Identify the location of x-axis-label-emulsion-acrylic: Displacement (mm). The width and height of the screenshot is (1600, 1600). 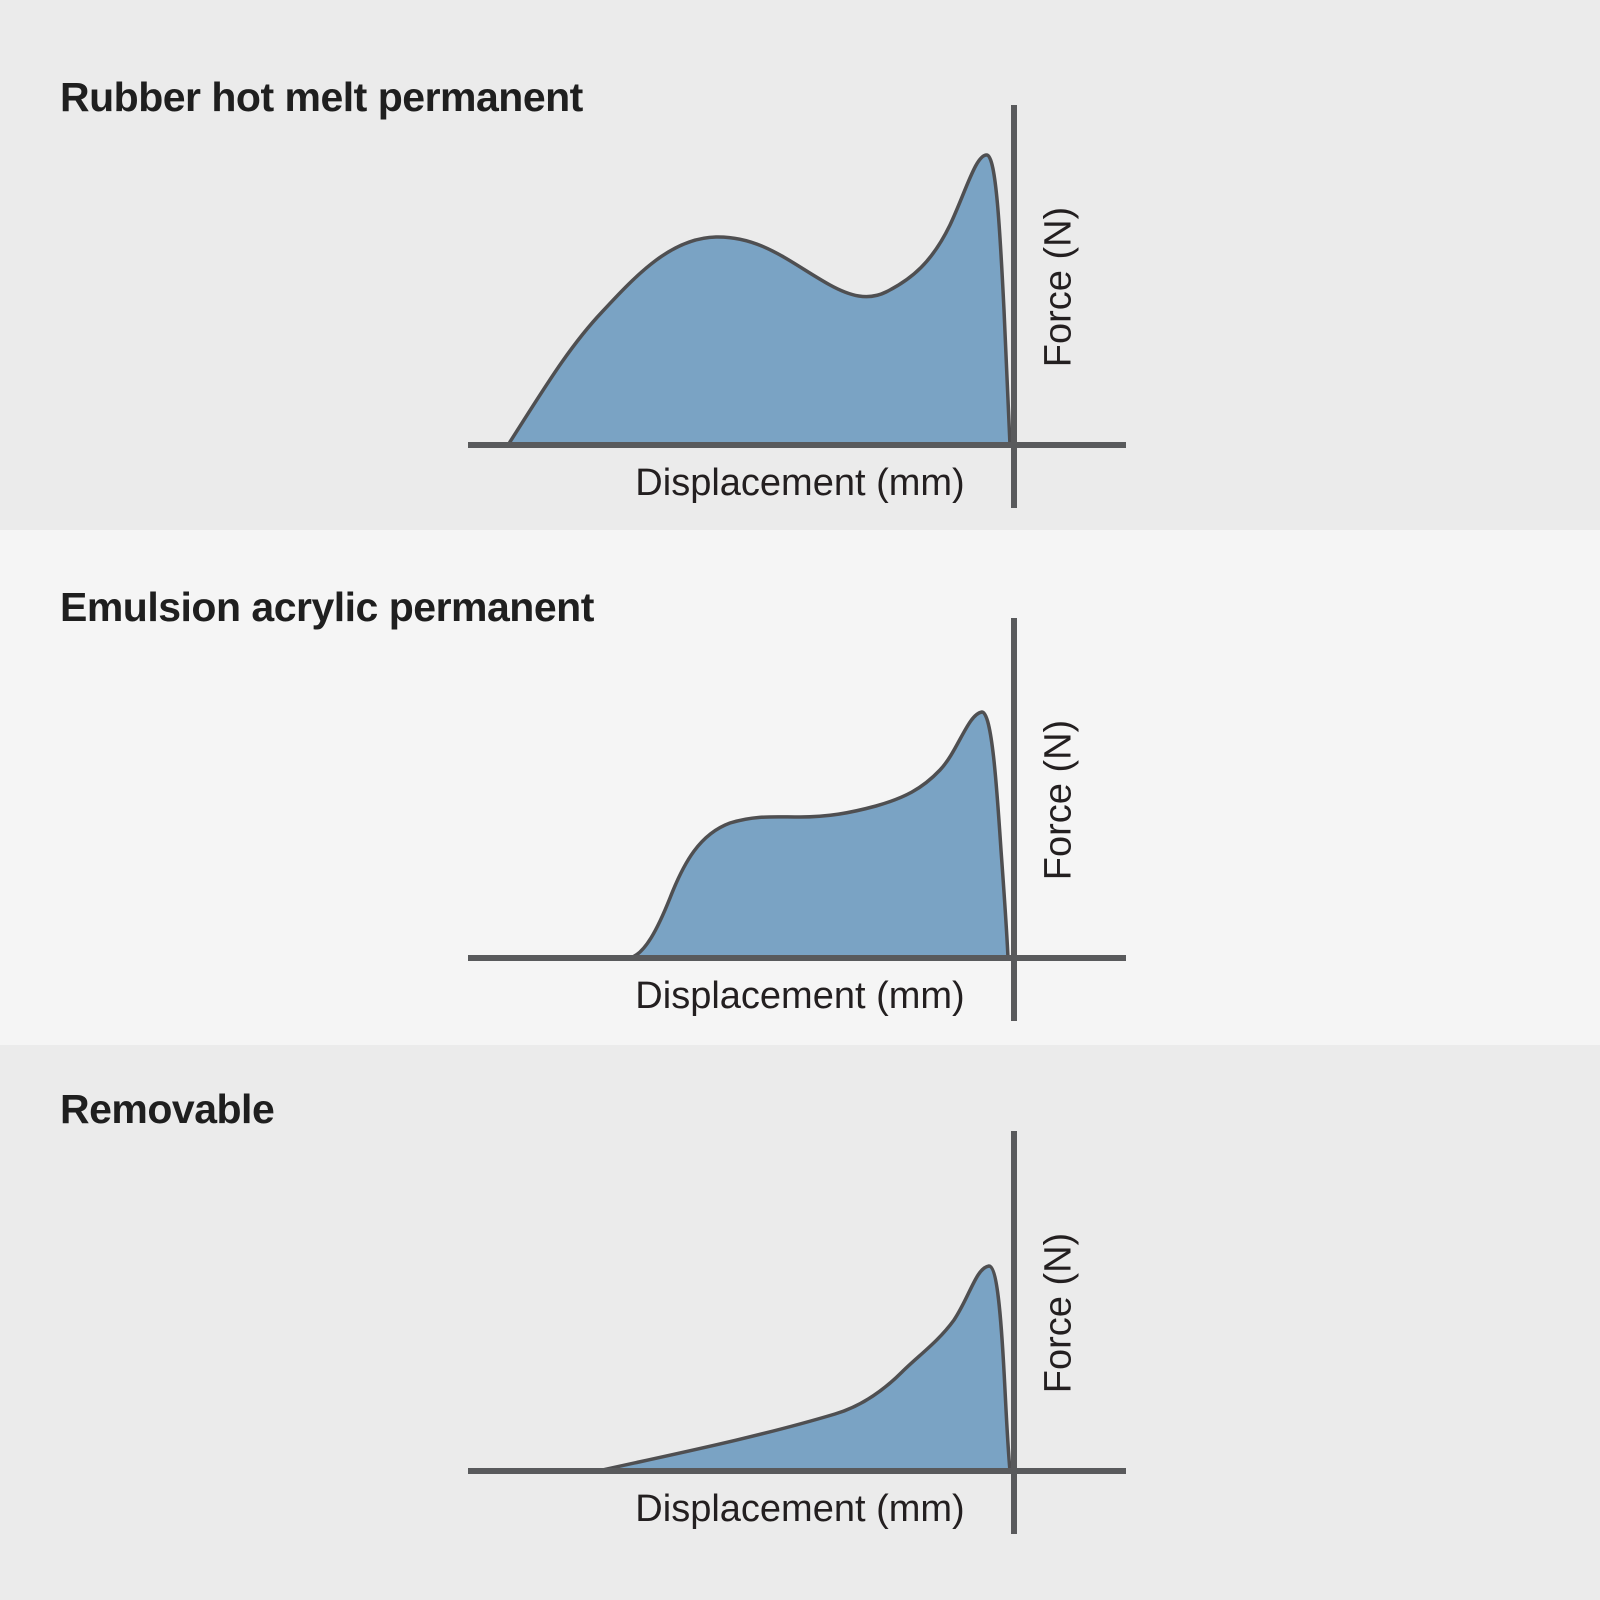
(800, 996).